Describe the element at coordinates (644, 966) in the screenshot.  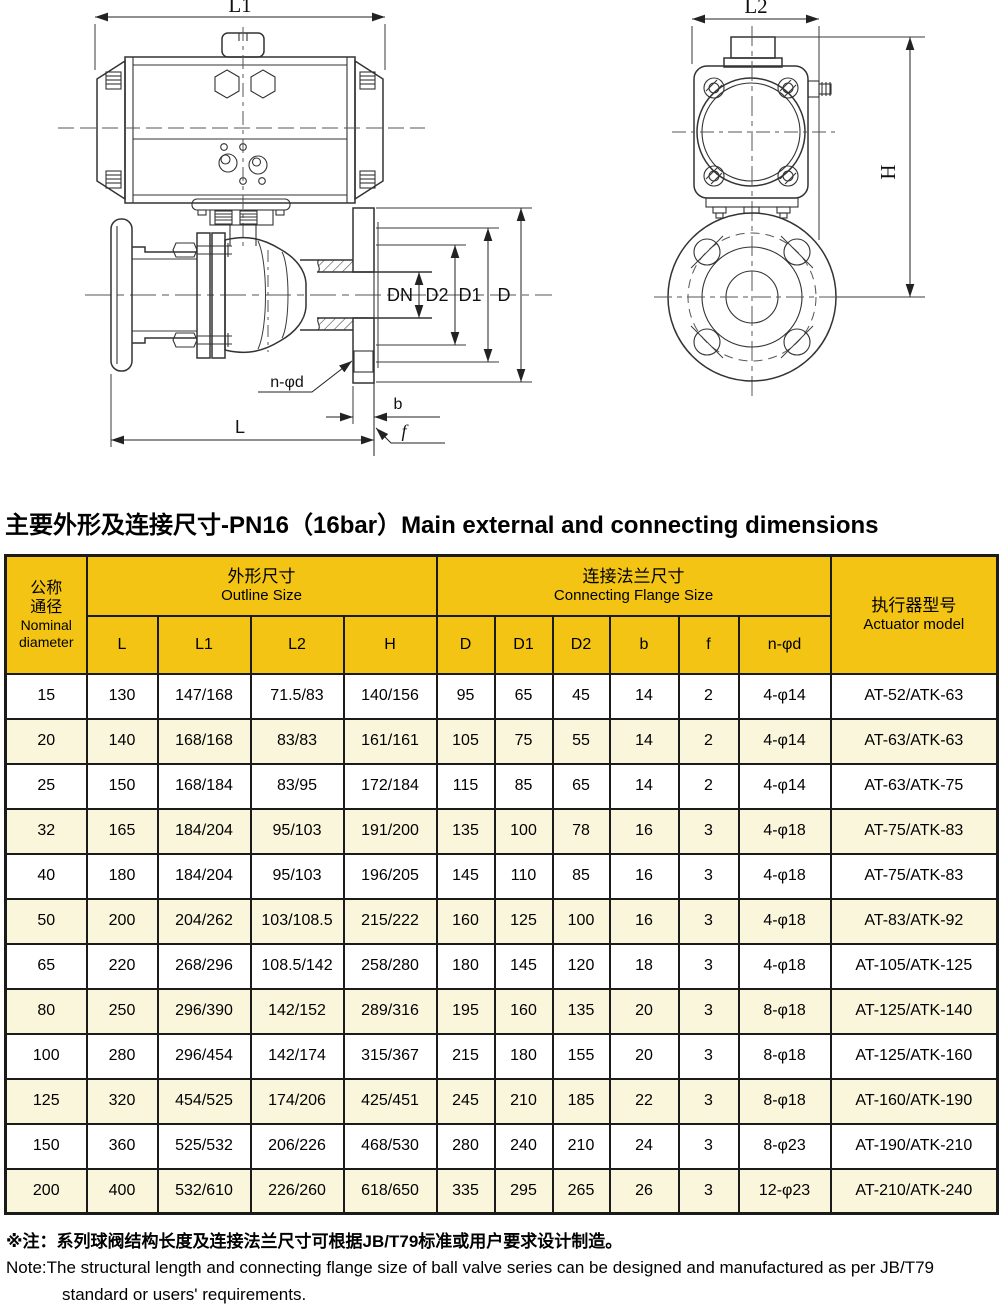
I see `dimension-cell: 18` at that location.